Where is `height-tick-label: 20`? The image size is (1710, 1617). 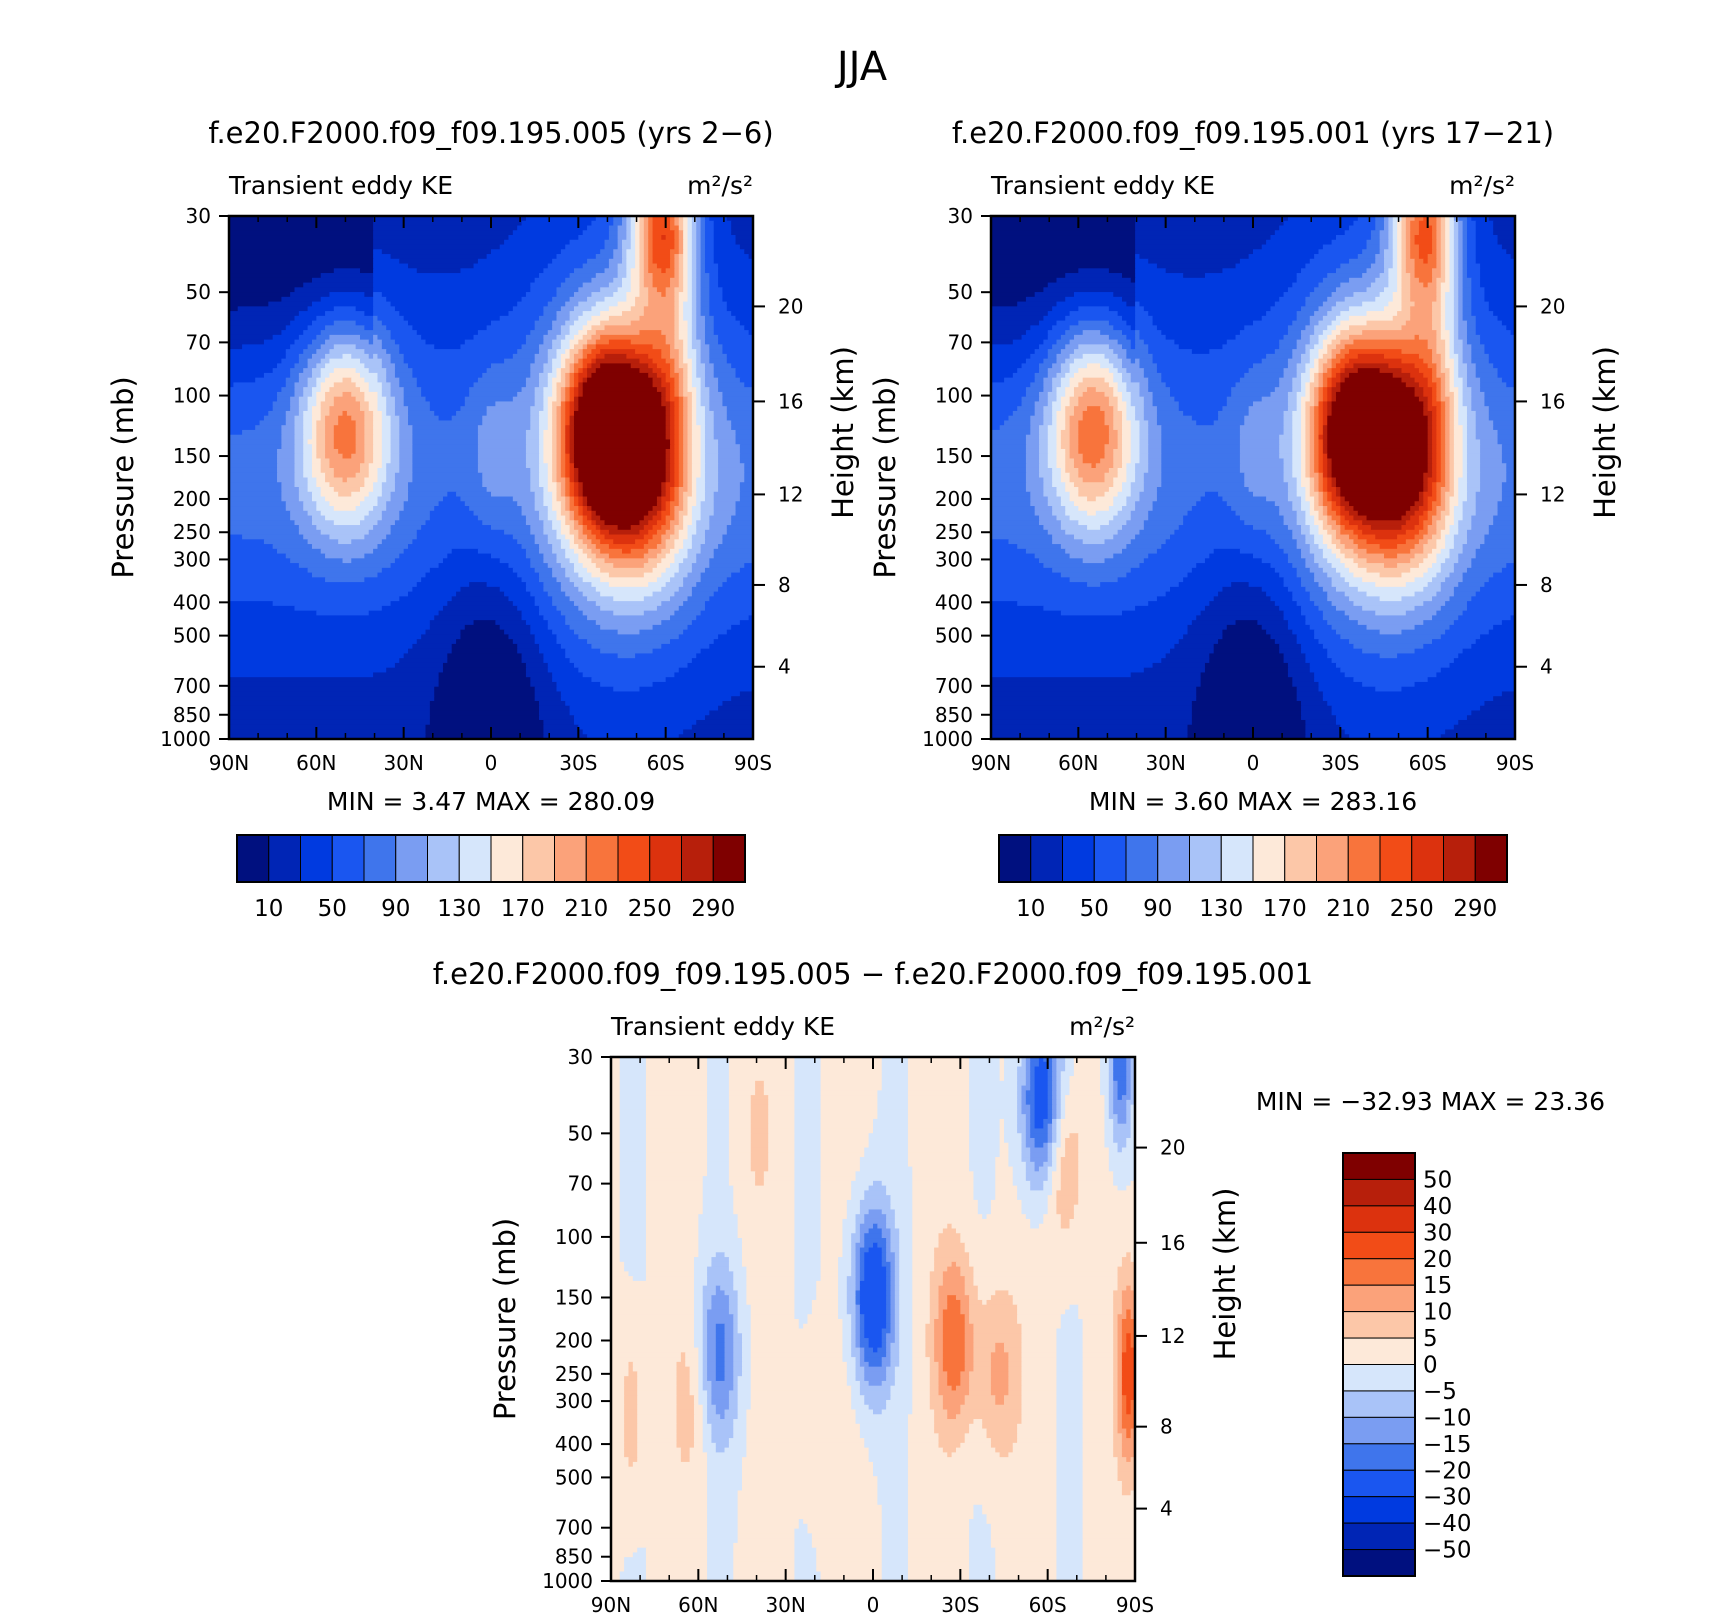
height-tick-label: 20 is located at coordinates (790, 306).